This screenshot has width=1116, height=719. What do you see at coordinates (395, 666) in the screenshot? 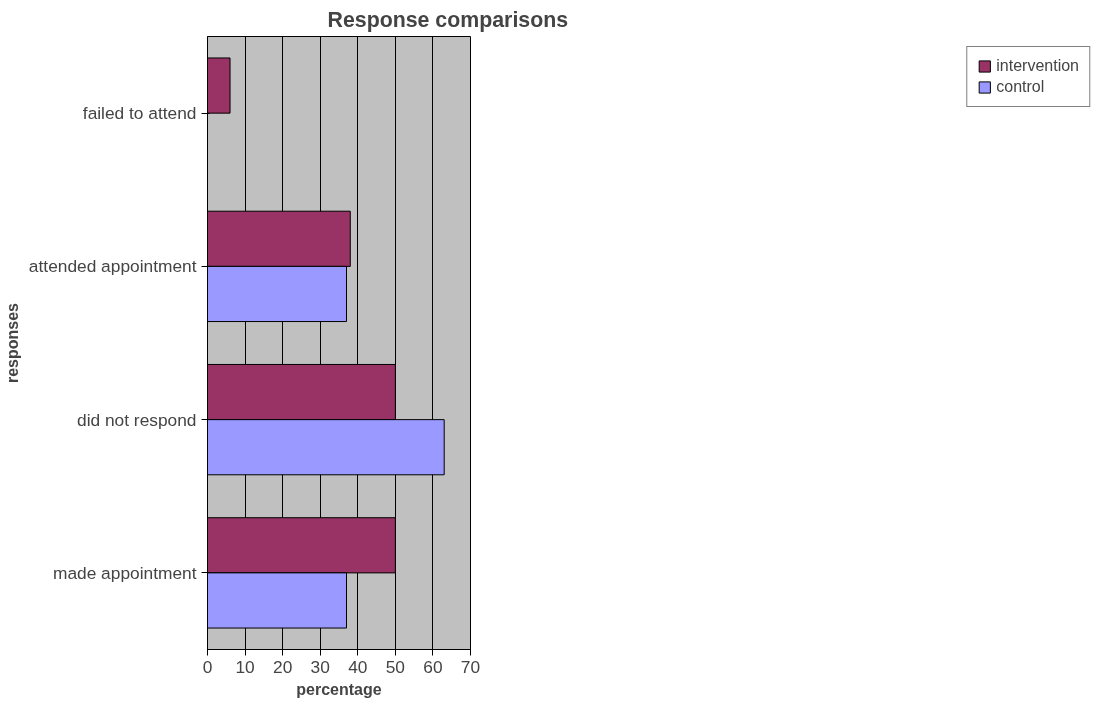
I see `x-tick-label: 50` at bounding box center [395, 666].